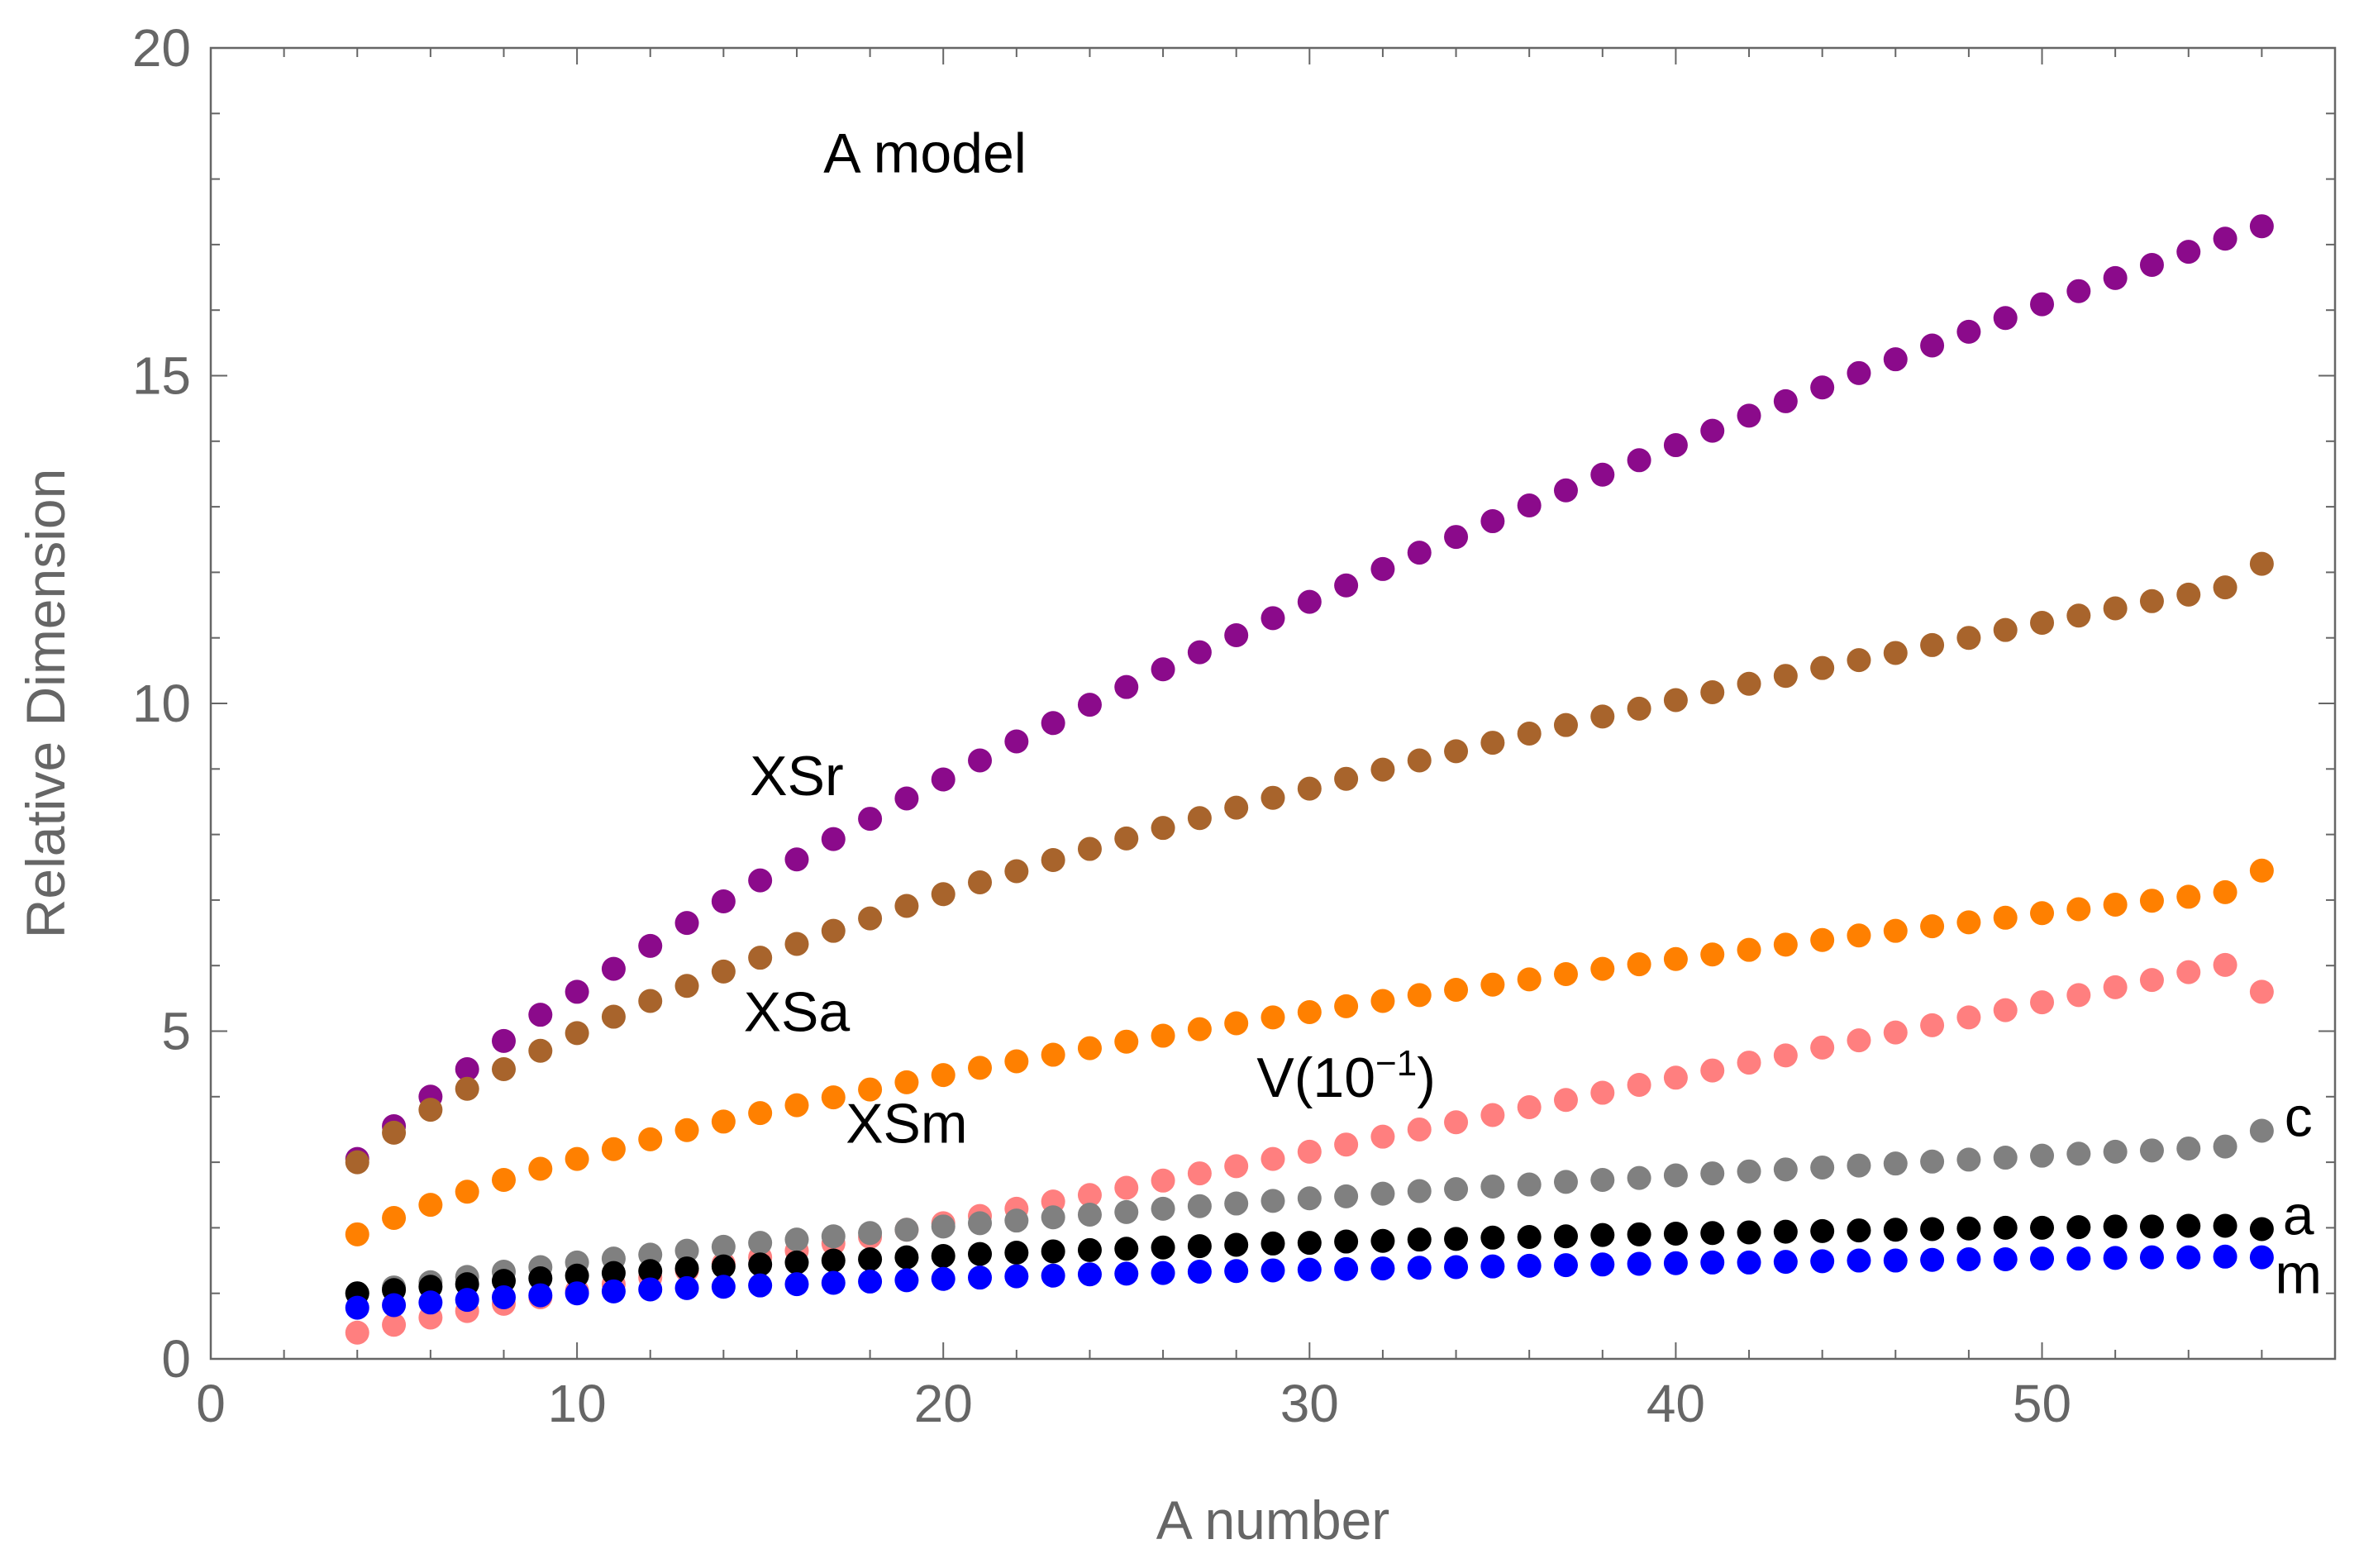 The width and height of the screenshot is (2359, 1568). Describe the element at coordinates (45, 704) in the screenshot. I see `y-axis-title: Relative Dimension` at that location.